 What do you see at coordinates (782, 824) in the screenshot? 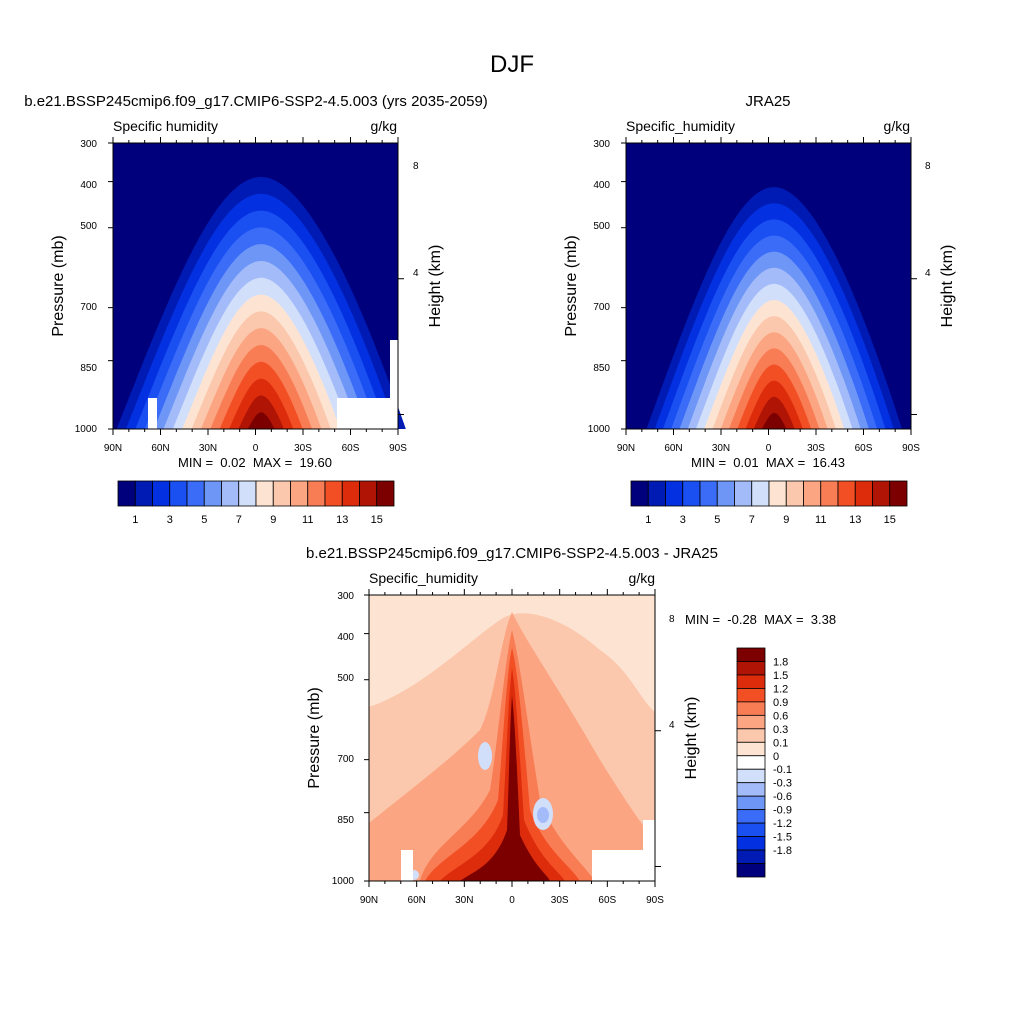
I see `colorbar-label: -1.2` at bounding box center [782, 824].